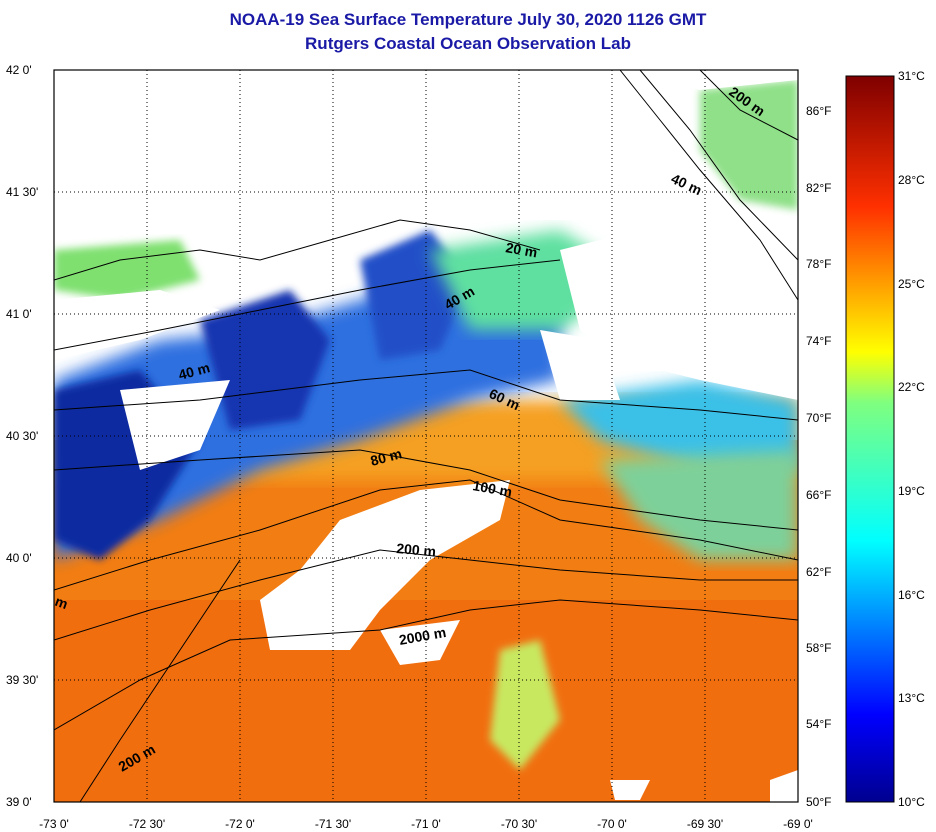 The width and height of the screenshot is (936, 832). I want to click on f-label: 82°F, so click(818, 188).